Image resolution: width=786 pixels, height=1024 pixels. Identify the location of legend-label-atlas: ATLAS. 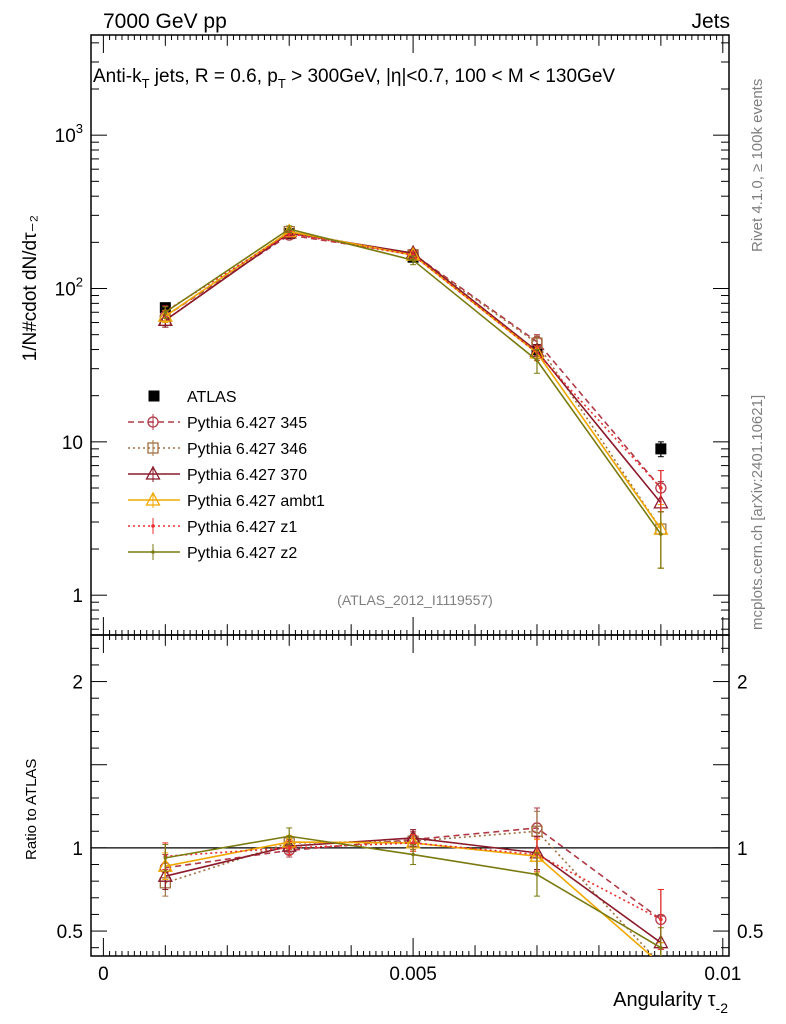
(212, 397).